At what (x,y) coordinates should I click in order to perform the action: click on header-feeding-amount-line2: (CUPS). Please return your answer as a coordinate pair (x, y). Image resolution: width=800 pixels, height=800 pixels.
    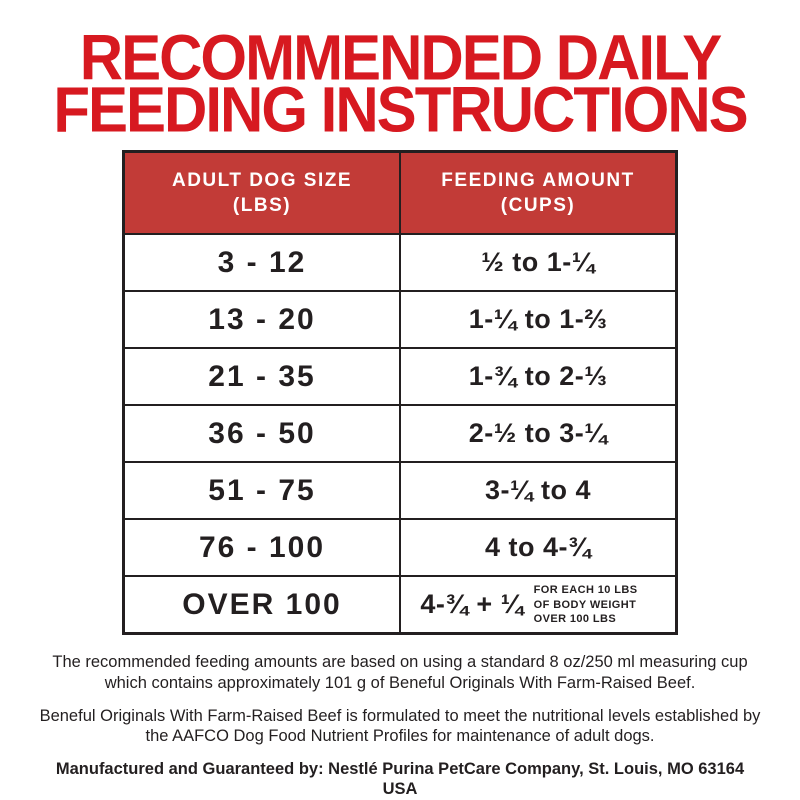
    Looking at the image, I should click on (538, 206).